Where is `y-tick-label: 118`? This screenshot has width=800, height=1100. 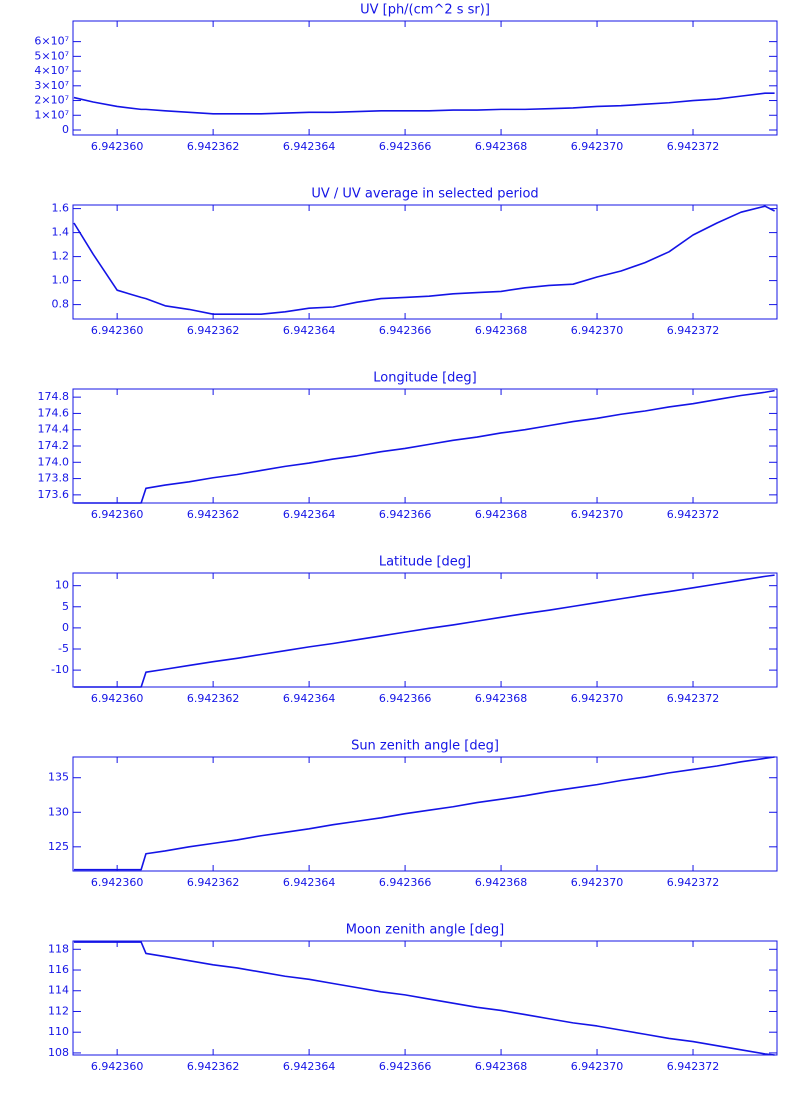 y-tick-label: 118 is located at coordinates (58, 948).